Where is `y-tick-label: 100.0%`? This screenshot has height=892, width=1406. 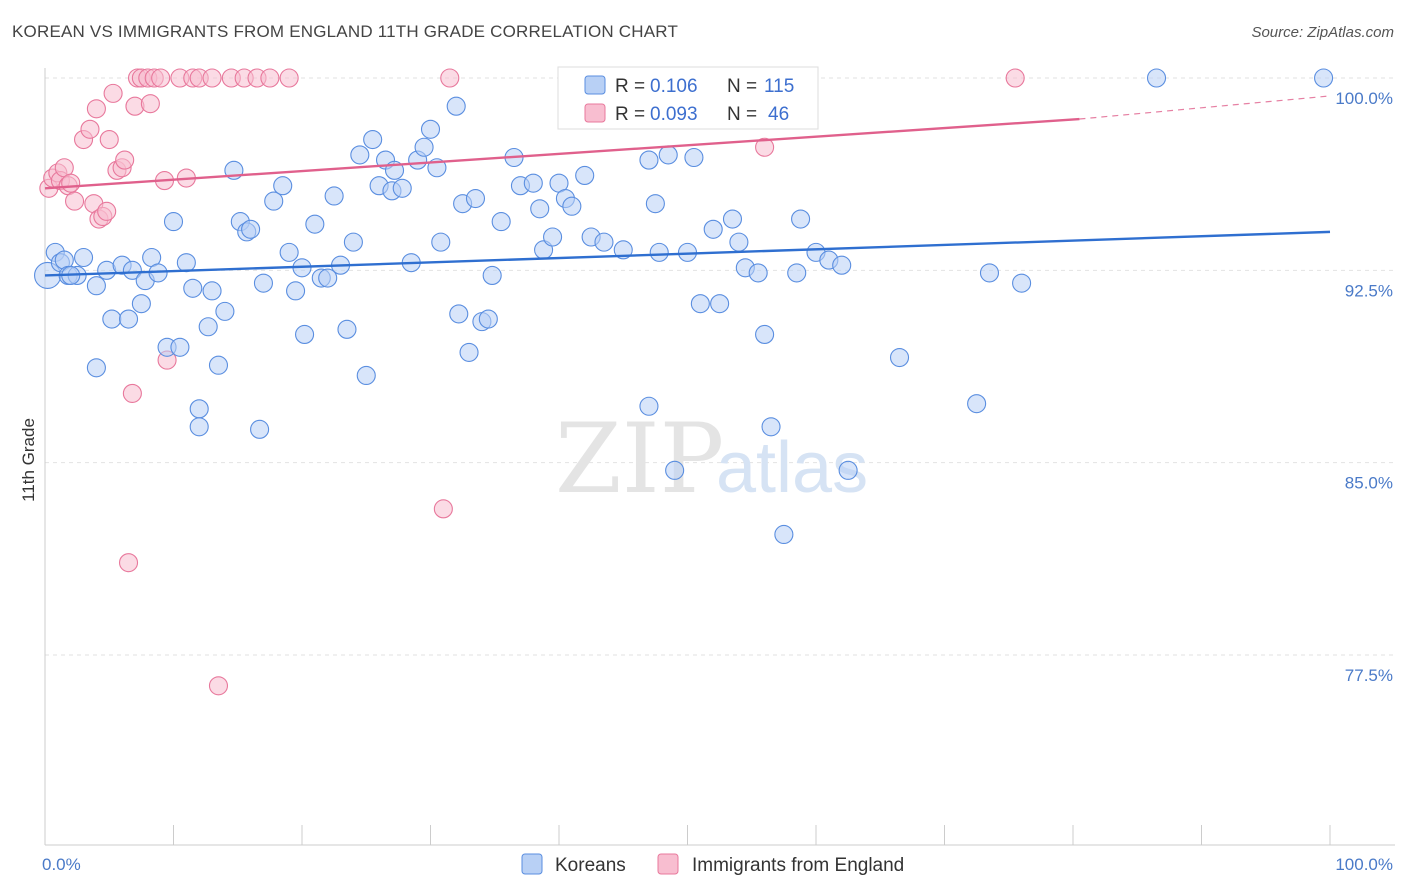
y-tick-label: 100.0% is located at coordinates (1364, 98).